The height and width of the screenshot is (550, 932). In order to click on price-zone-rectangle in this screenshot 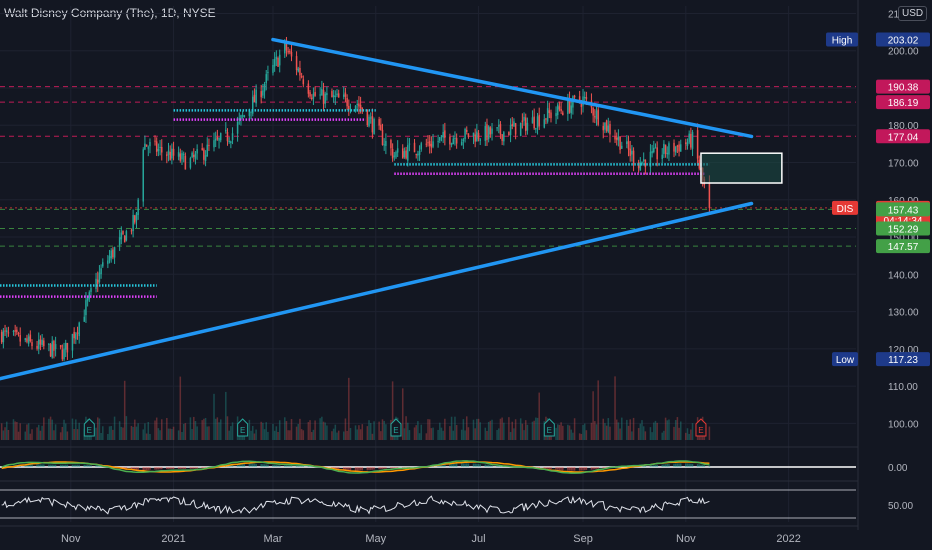, I will do `click(741, 168)`.